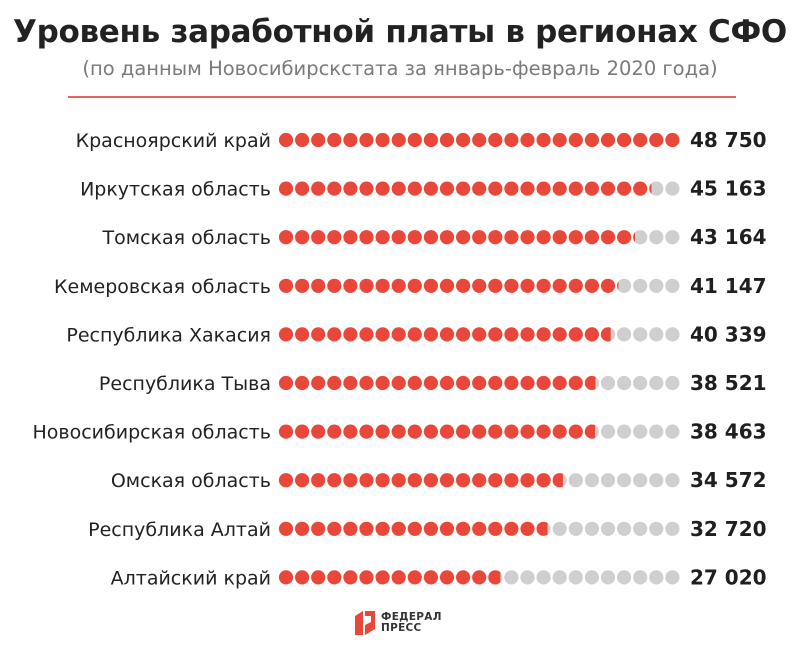 The image size is (800, 649). Describe the element at coordinates (728, 237) in the screenshot. I see `value-label: 43 164` at that location.